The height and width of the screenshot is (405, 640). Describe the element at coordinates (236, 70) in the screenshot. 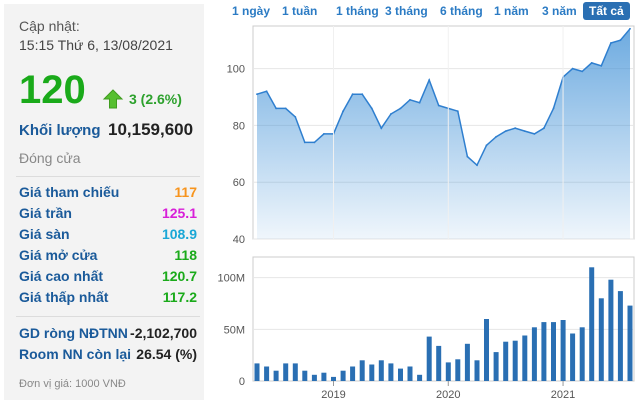

I see `price-axis-tick-label: 100` at that location.